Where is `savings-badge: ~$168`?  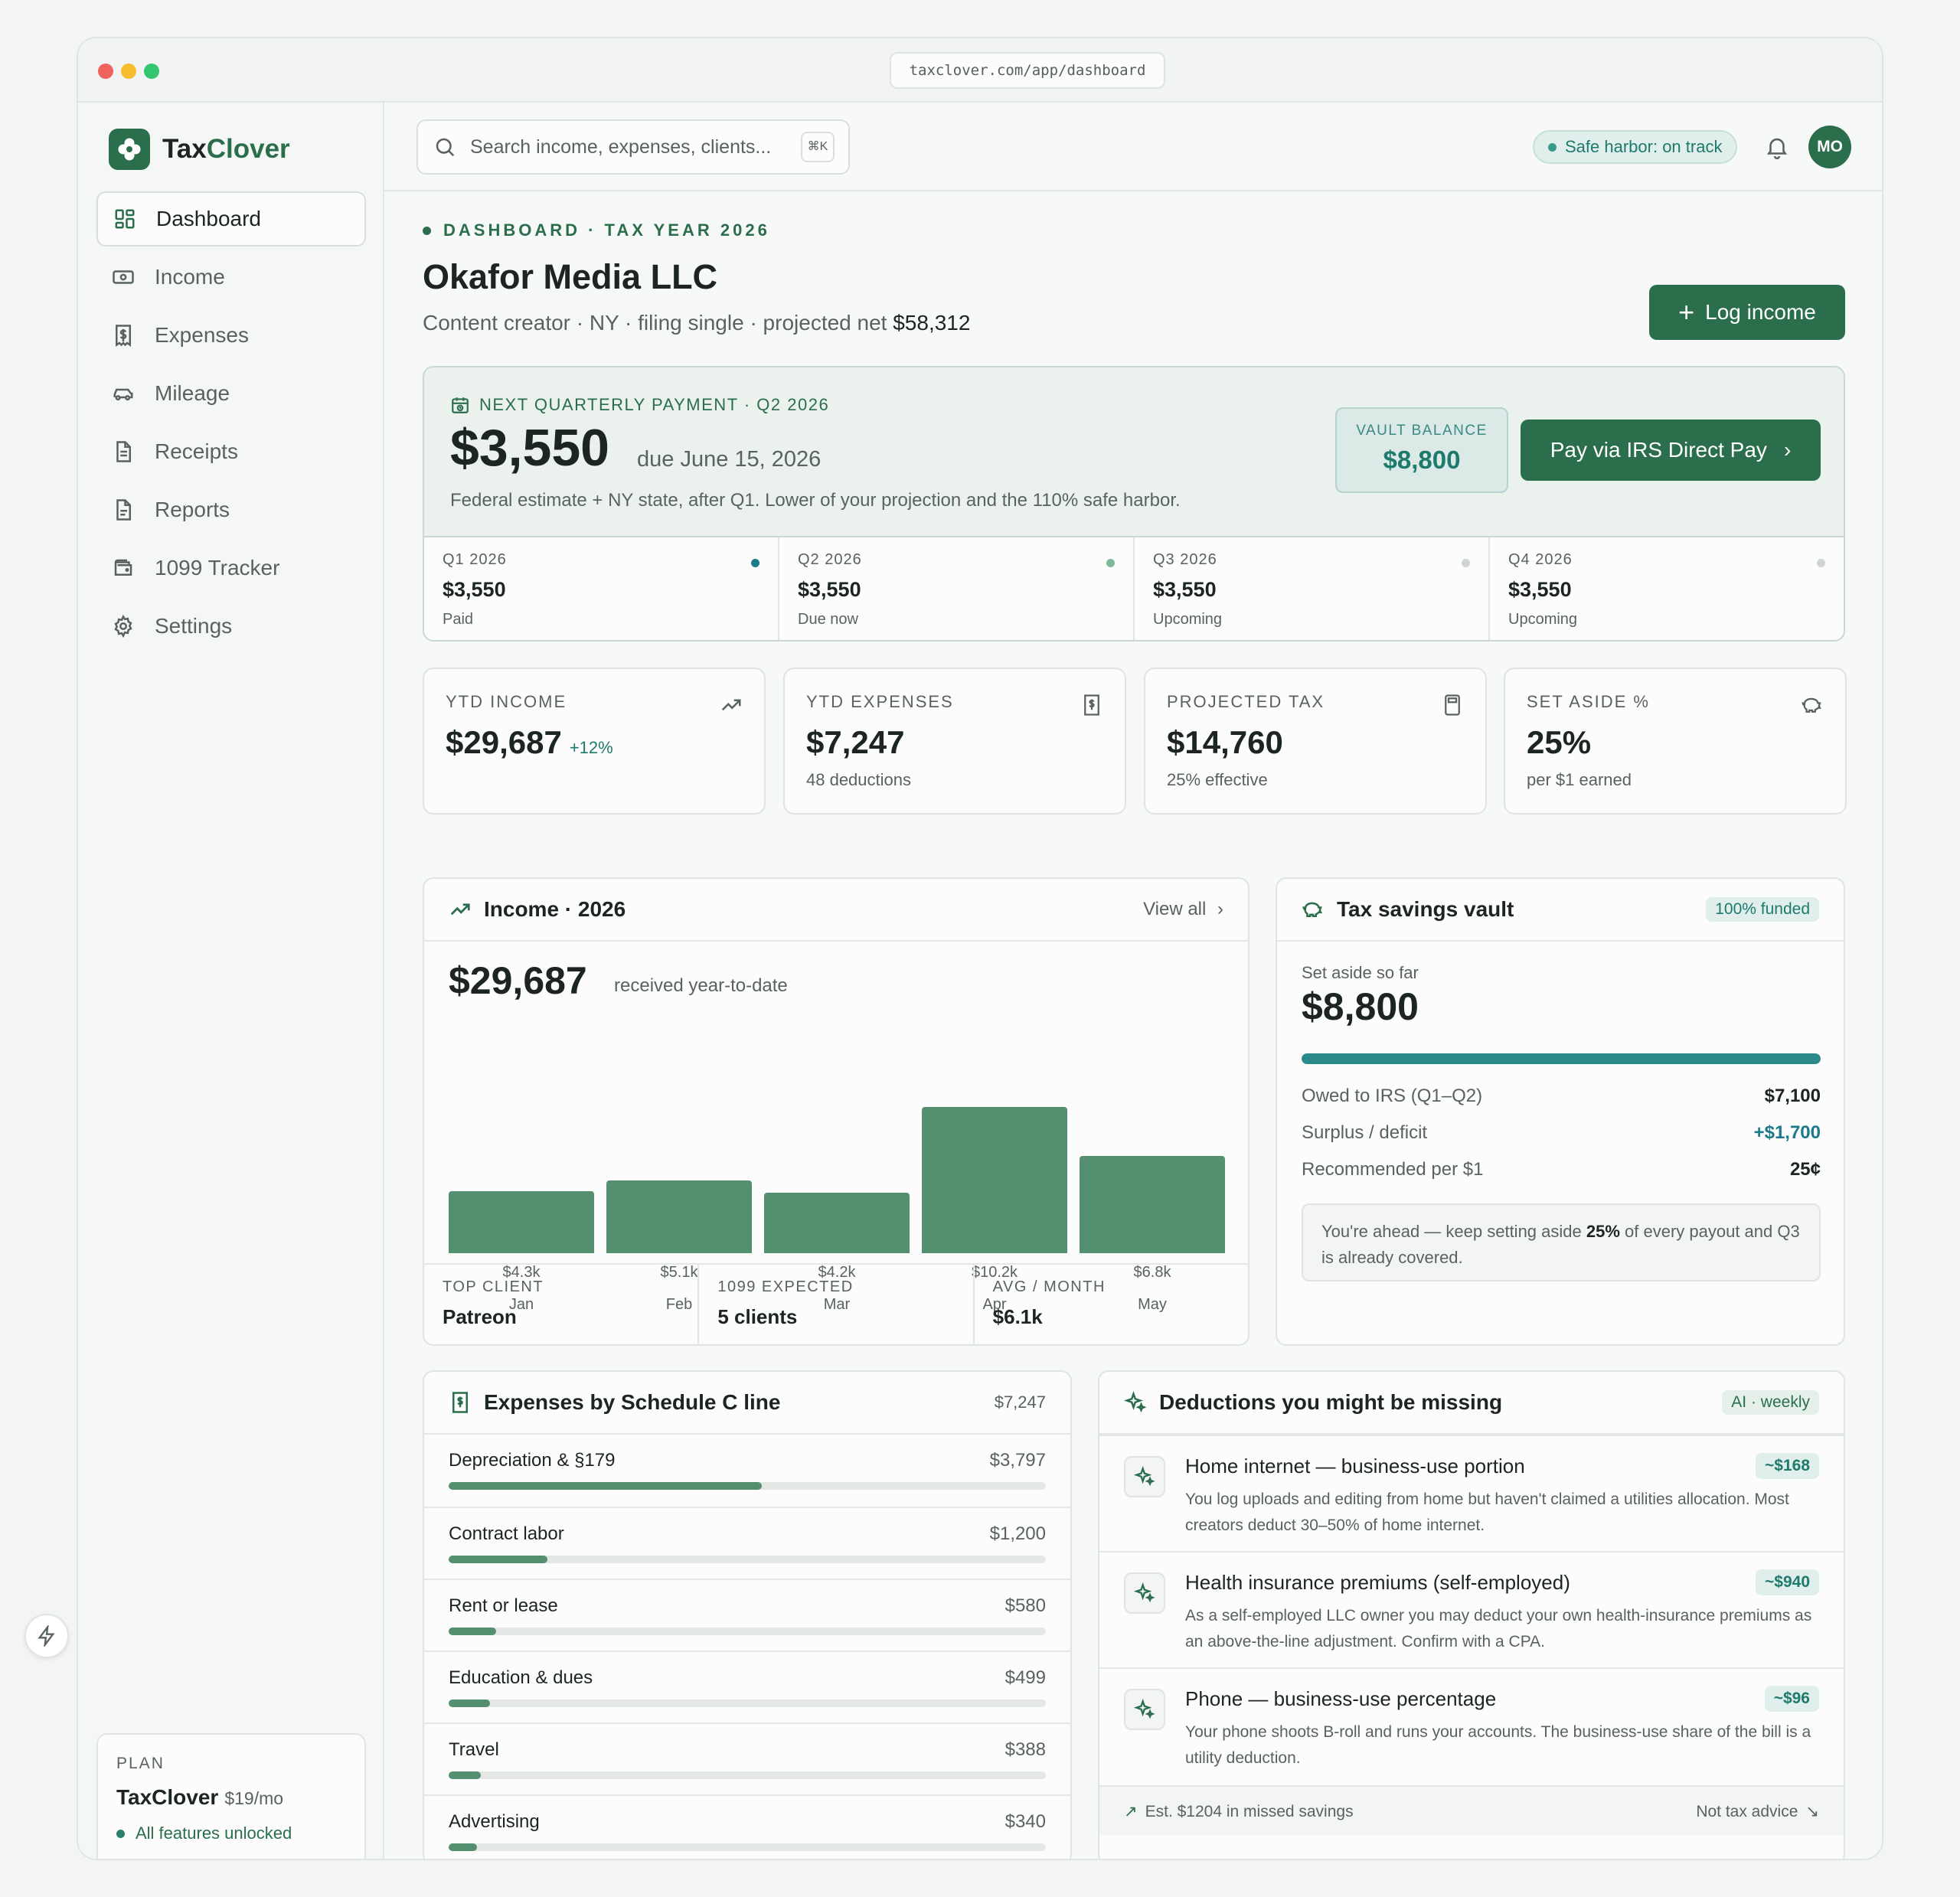
savings-badge: ~$168 is located at coordinates (1787, 1466).